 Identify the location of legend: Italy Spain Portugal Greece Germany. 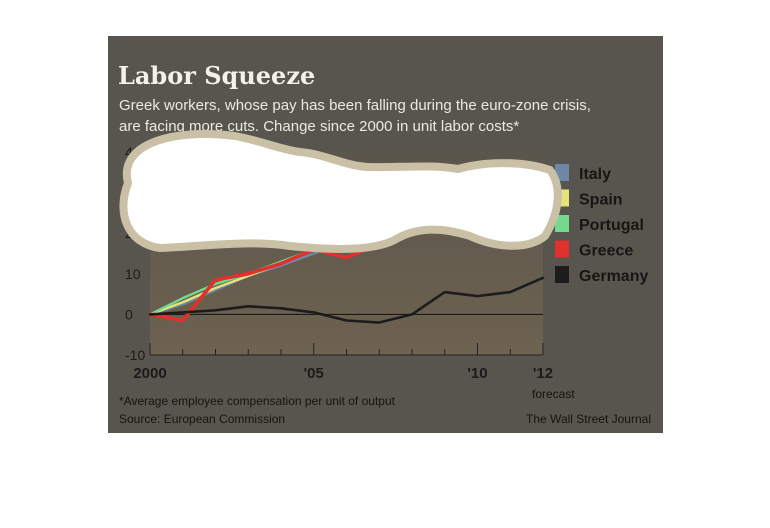
(601, 224).